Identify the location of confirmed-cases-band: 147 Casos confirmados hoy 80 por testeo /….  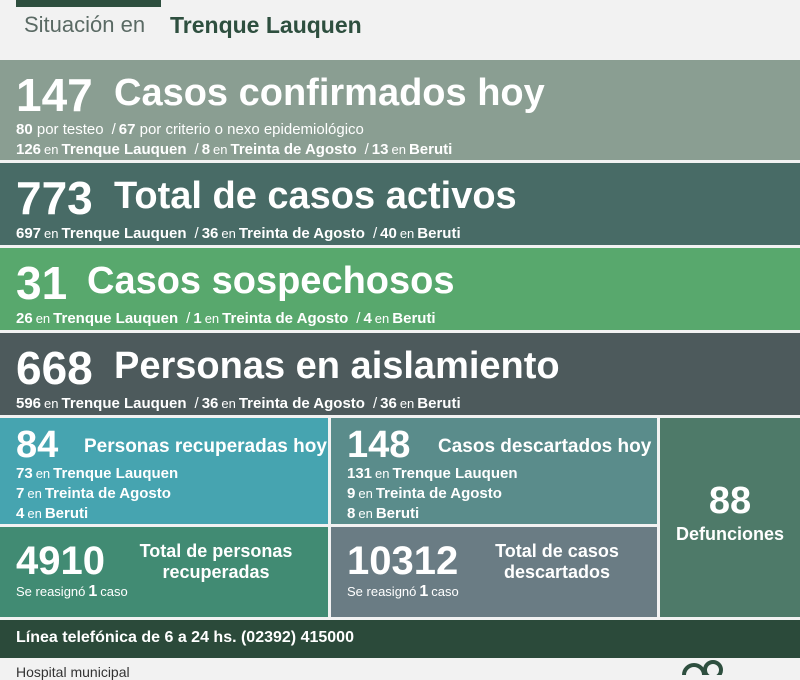
(400, 110).